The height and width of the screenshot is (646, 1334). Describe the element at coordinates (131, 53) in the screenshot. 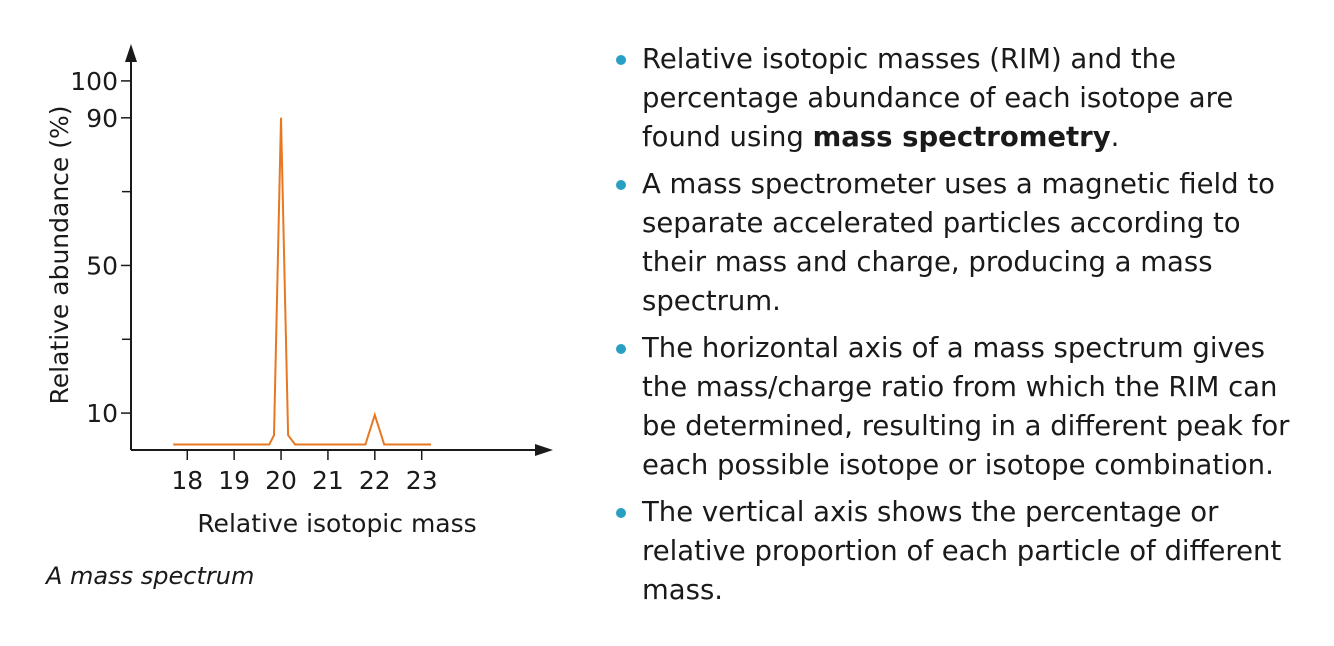

I see `y-axis-arrow` at that location.